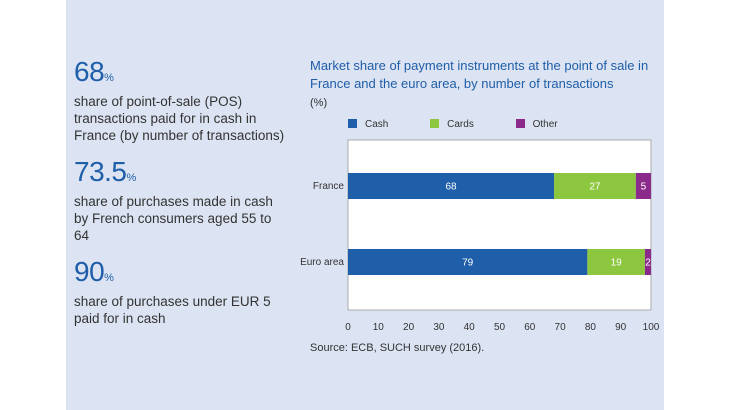 This screenshot has height=410, width=730. Describe the element at coordinates (591, 327) in the screenshot. I see `x-tick-label: 80` at that location.